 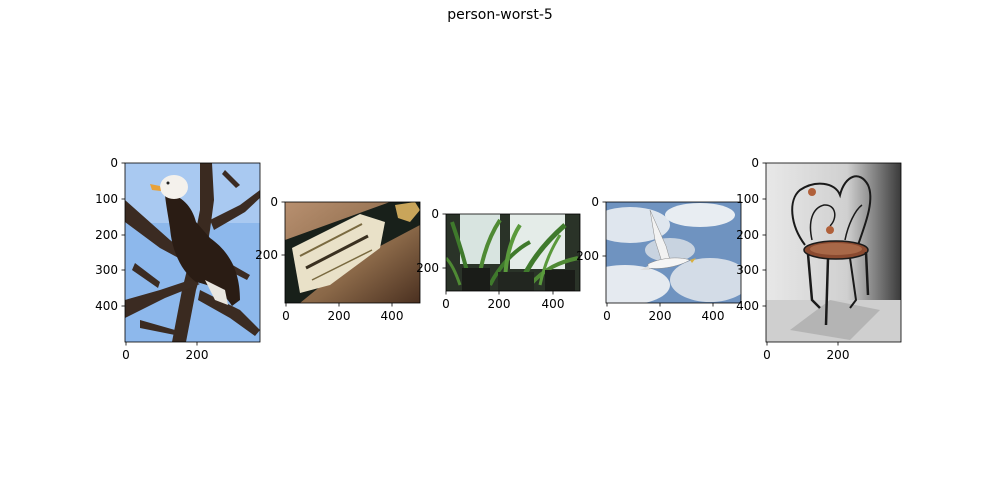 I want to click on figure-title: person-worst-5, so click(x=500, y=15).